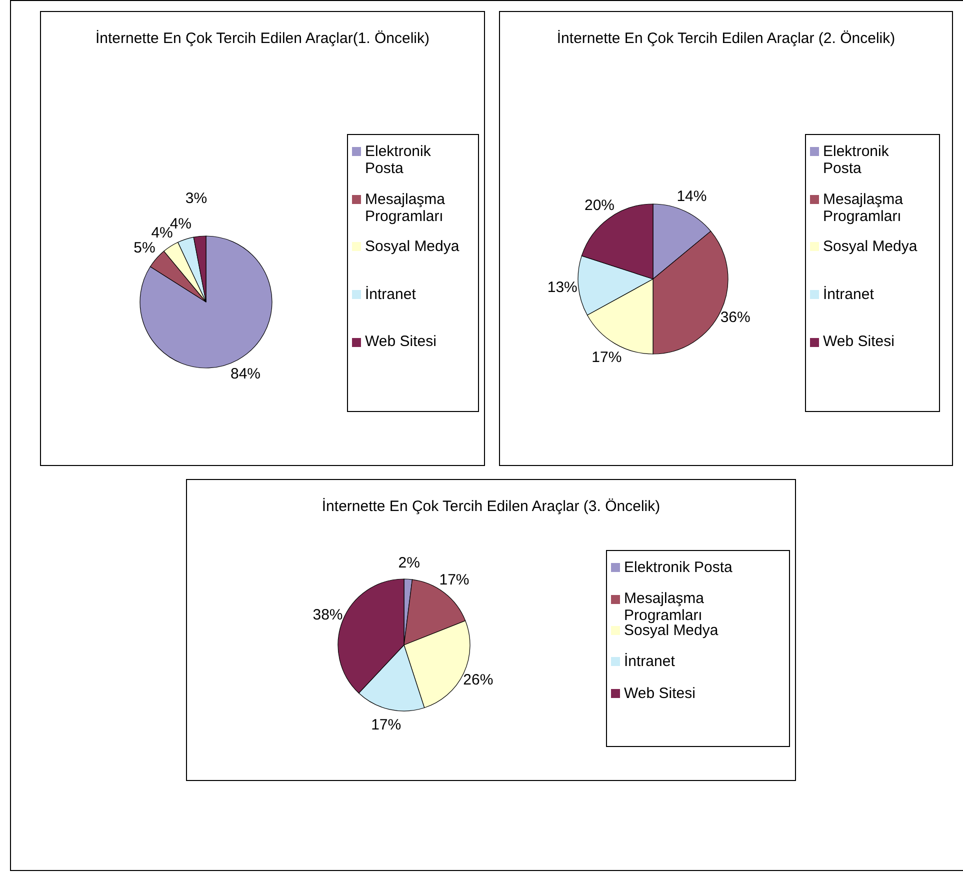  What do you see at coordinates (196, 198) in the screenshot?
I see `data-label: 3%` at bounding box center [196, 198].